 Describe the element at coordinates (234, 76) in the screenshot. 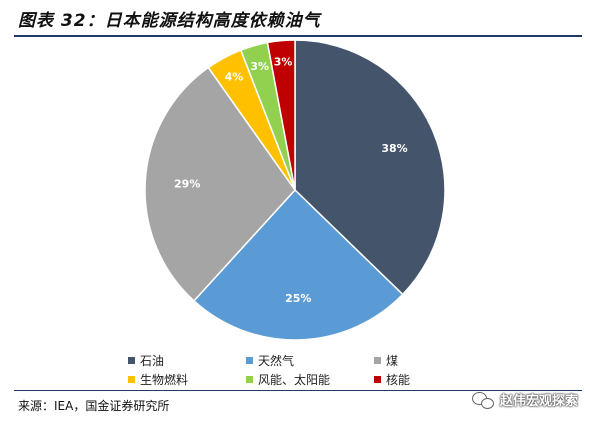

I see `slice-label-3: 4%` at that location.